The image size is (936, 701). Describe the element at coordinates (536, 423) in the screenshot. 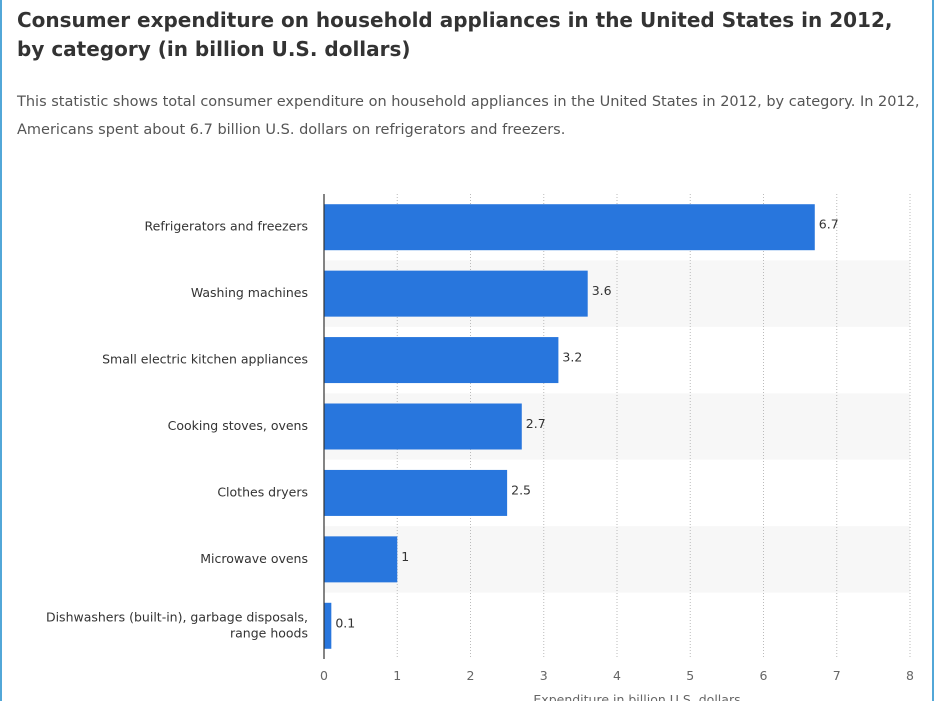

I see `data-label: 2.7` at that location.